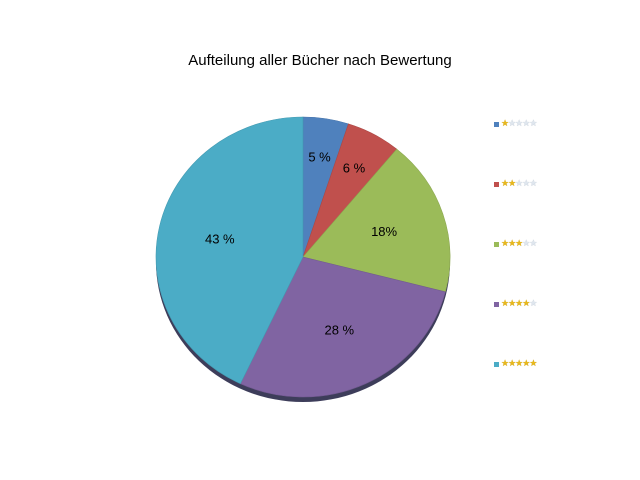  What do you see at coordinates (320, 60) in the screenshot?
I see `chart-title: Aufteilung aller Bücher nach Bewertung` at bounding box center [320, 60].